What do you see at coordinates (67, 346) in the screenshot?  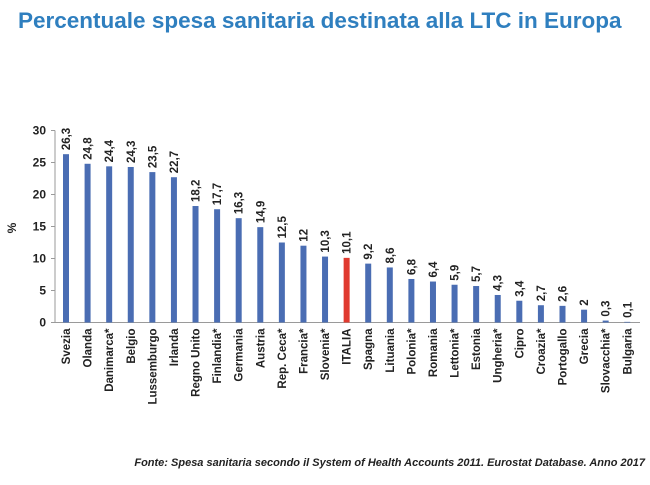 I see `category-label: Svezia` at bounding box center [67, 346].